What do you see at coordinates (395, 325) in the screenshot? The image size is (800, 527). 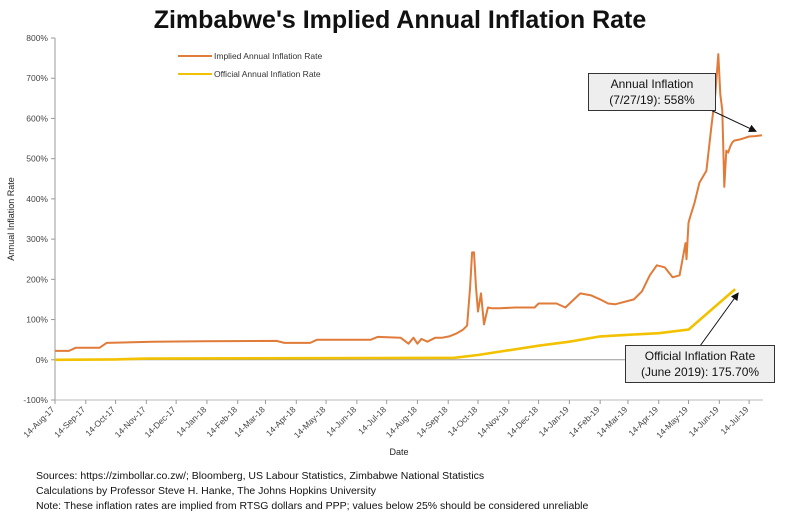 I see `official-inflation-line` at bounding box center [395, 325].